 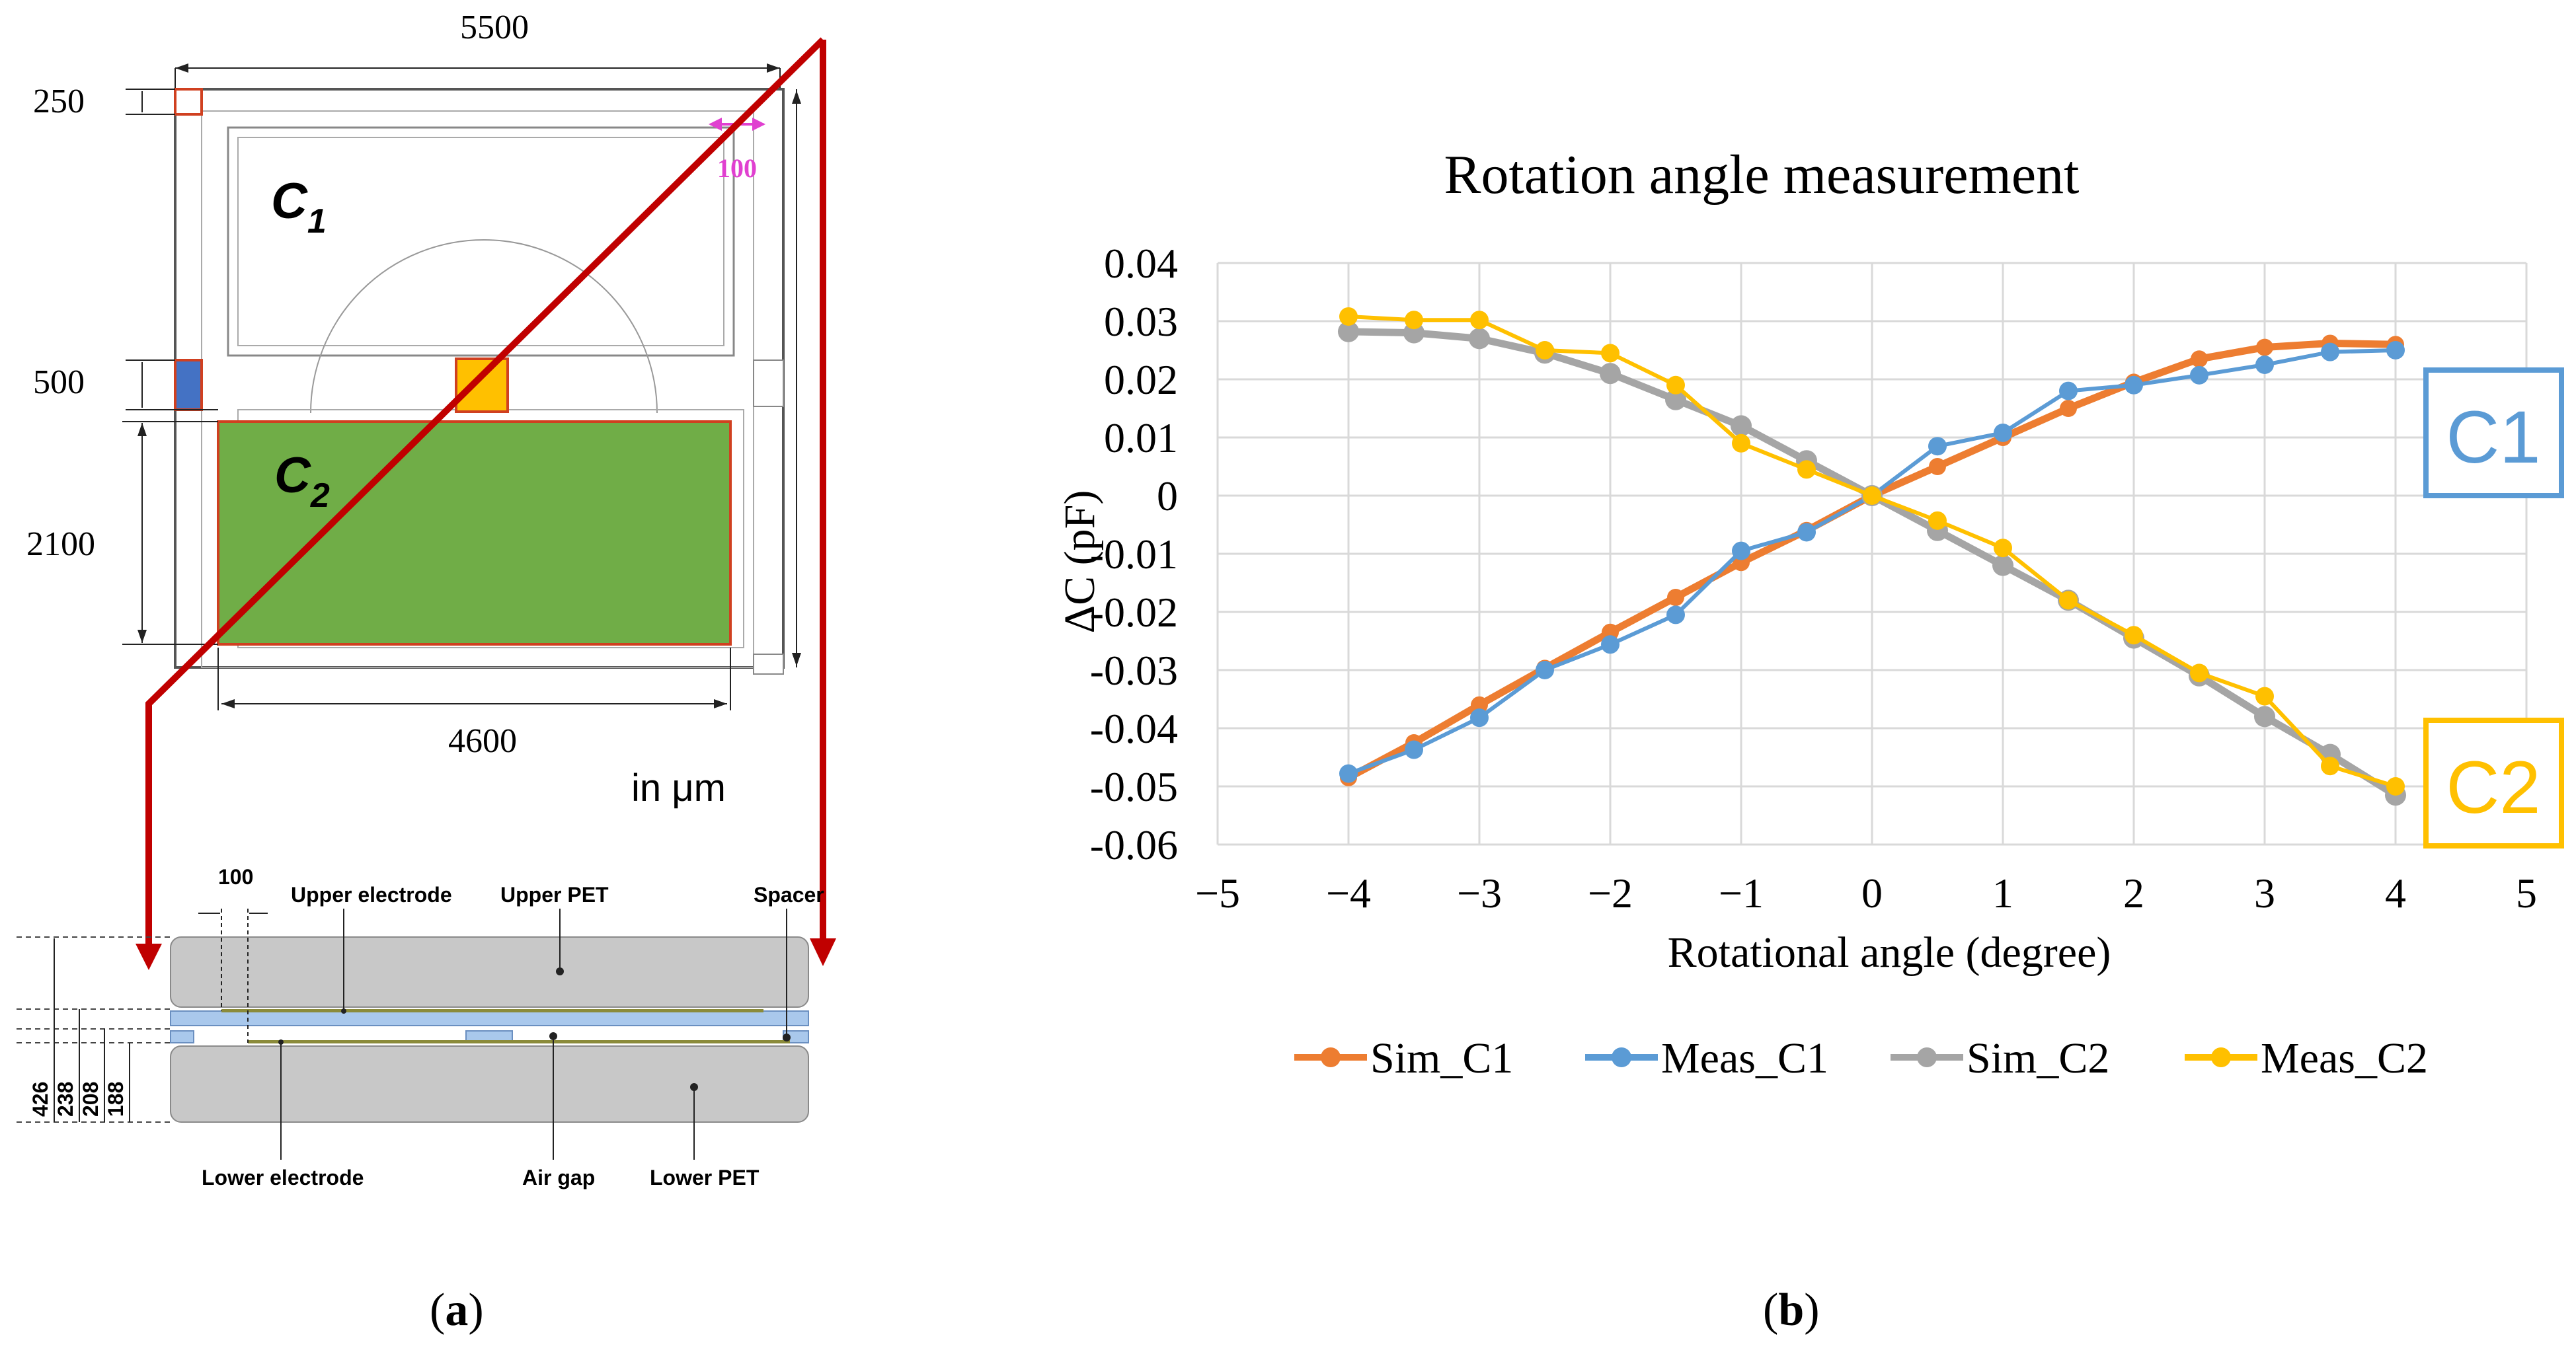 What do you see at coordinates (1348, 893) in the screenshot?
I see `x-tick-label: −4` at bounding box center [1348, 893].